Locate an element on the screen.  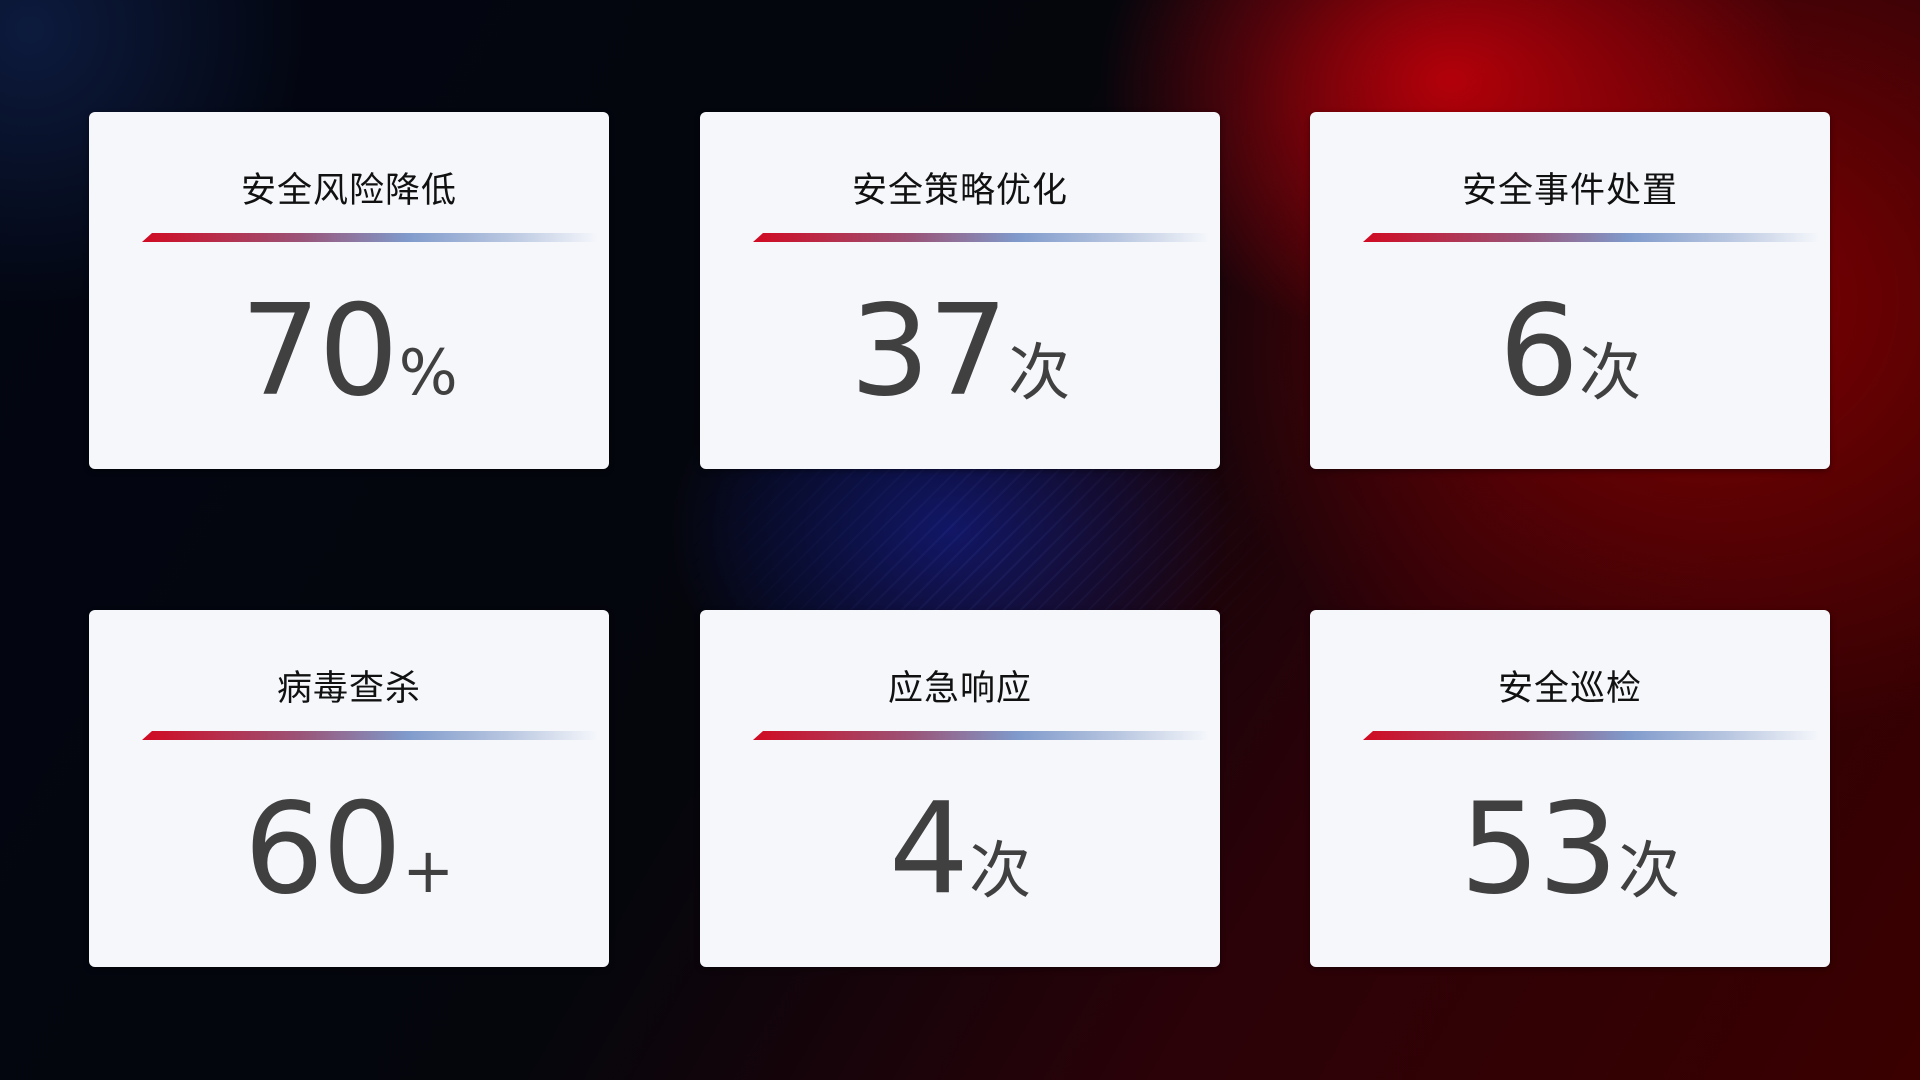
card-value: 53次 is located at coordinates (1570, 848).